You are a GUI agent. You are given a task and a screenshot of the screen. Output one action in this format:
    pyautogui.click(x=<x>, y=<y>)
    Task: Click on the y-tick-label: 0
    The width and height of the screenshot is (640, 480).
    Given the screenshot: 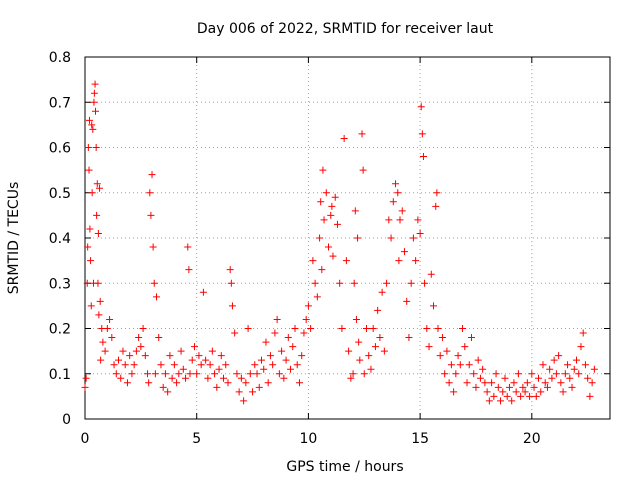 What is the action you would take?
    pyautogui.click(x=66, y=420)
    